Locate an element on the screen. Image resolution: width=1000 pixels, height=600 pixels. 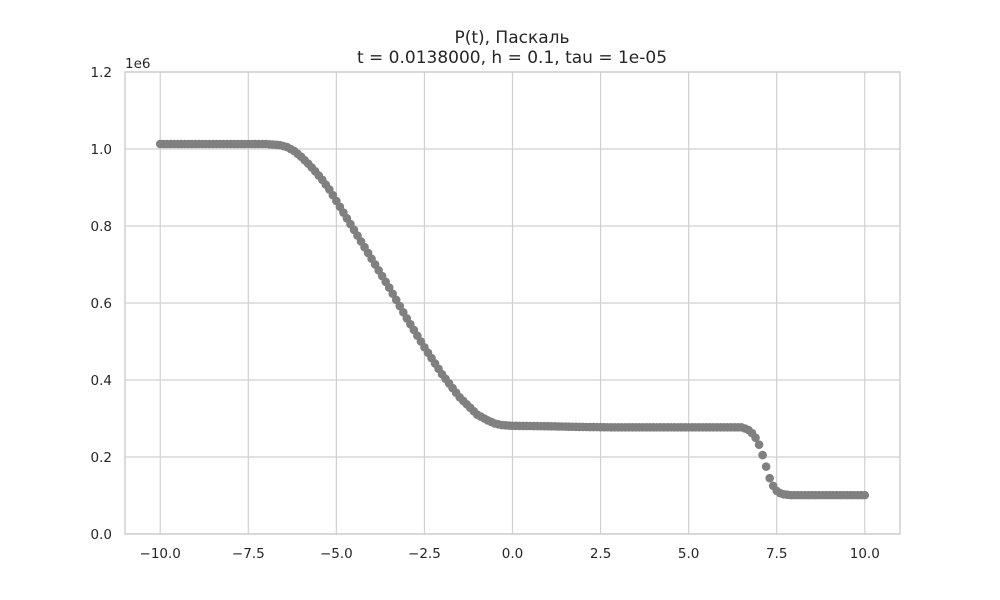
x-tick-label: 0.0 is located at coordinates (512, 554).